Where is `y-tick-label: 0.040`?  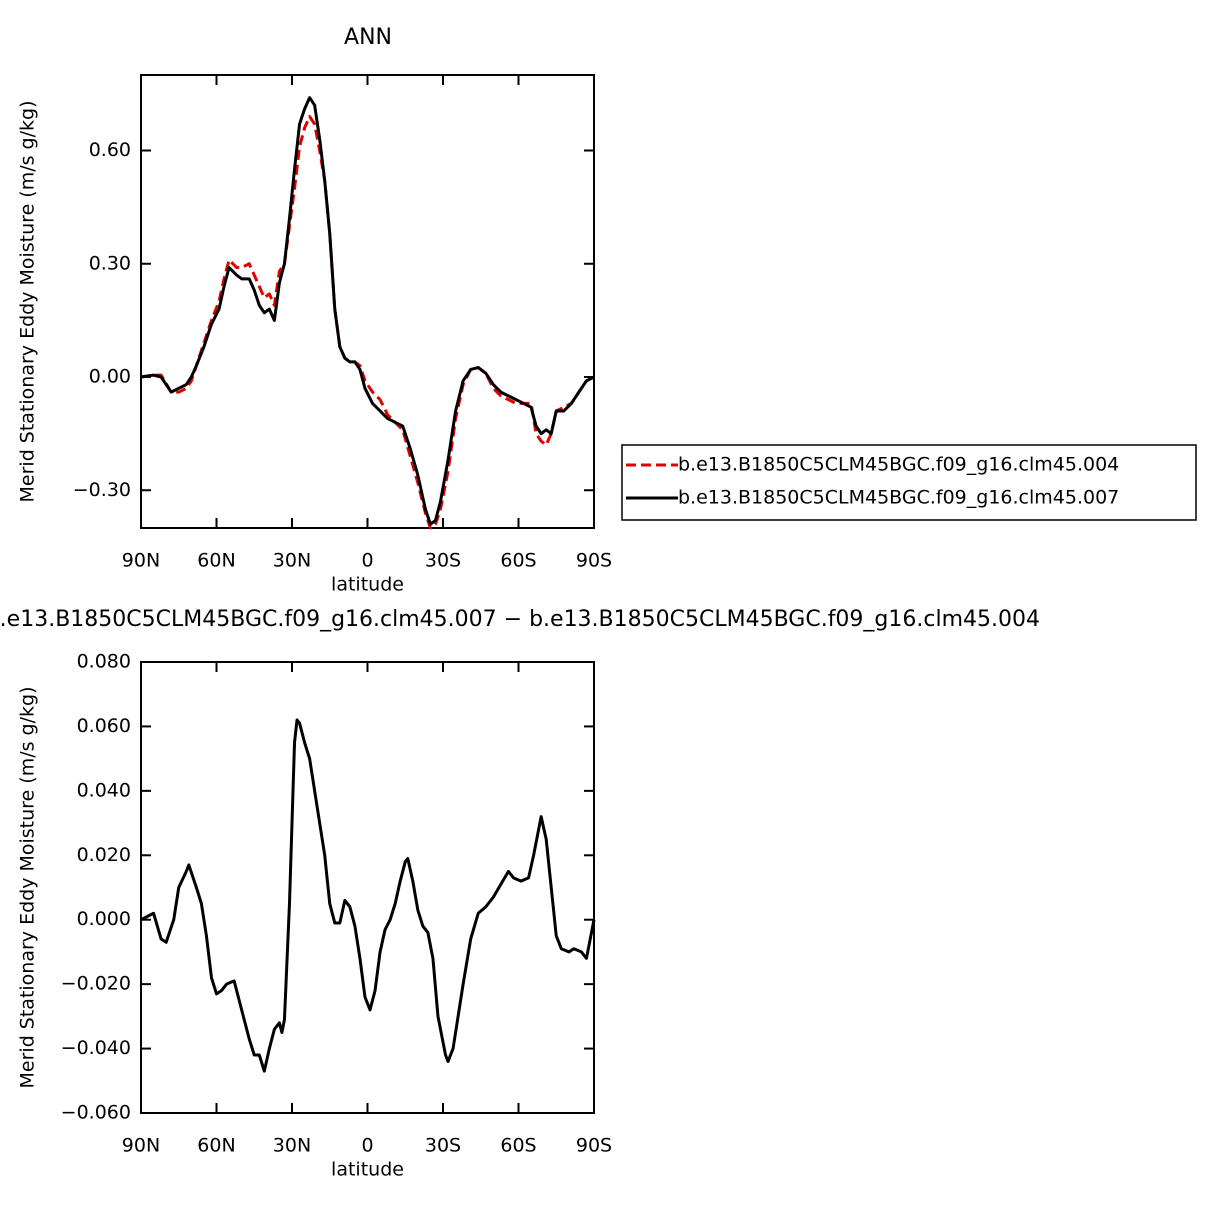
y-tick-label: 0.040 is located at coordinates (104, 790).